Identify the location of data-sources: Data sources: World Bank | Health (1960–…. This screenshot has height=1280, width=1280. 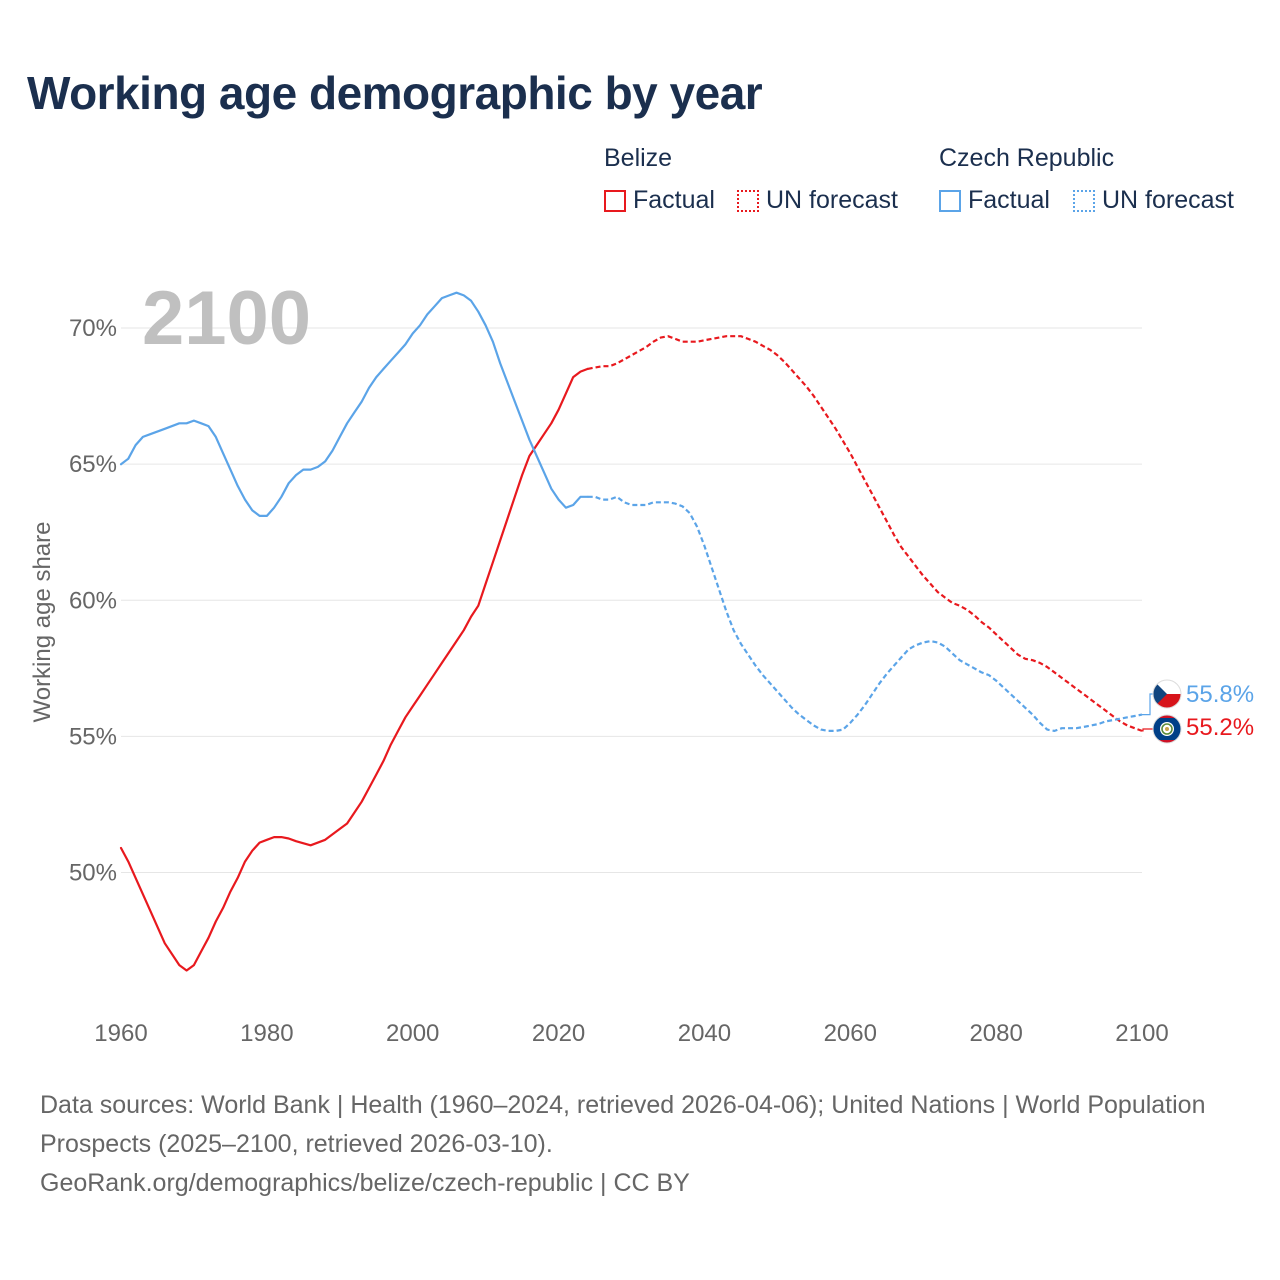
(640, 1144).